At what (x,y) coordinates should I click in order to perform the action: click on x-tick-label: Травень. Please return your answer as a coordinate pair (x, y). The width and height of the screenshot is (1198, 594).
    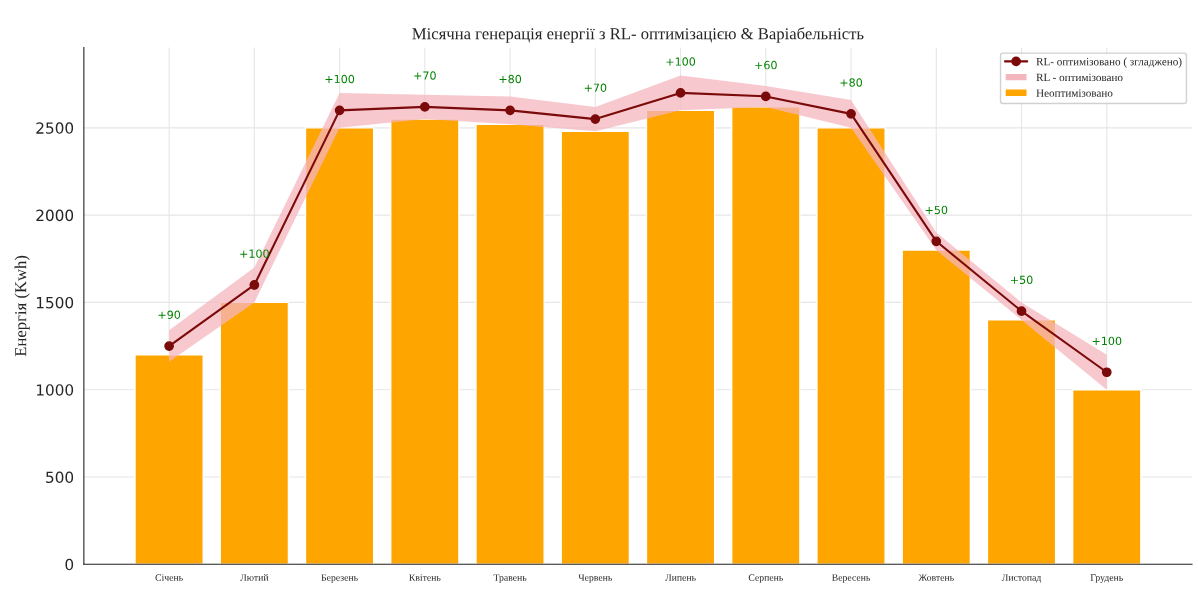
    Looking at the image, I should click on (510, 578).